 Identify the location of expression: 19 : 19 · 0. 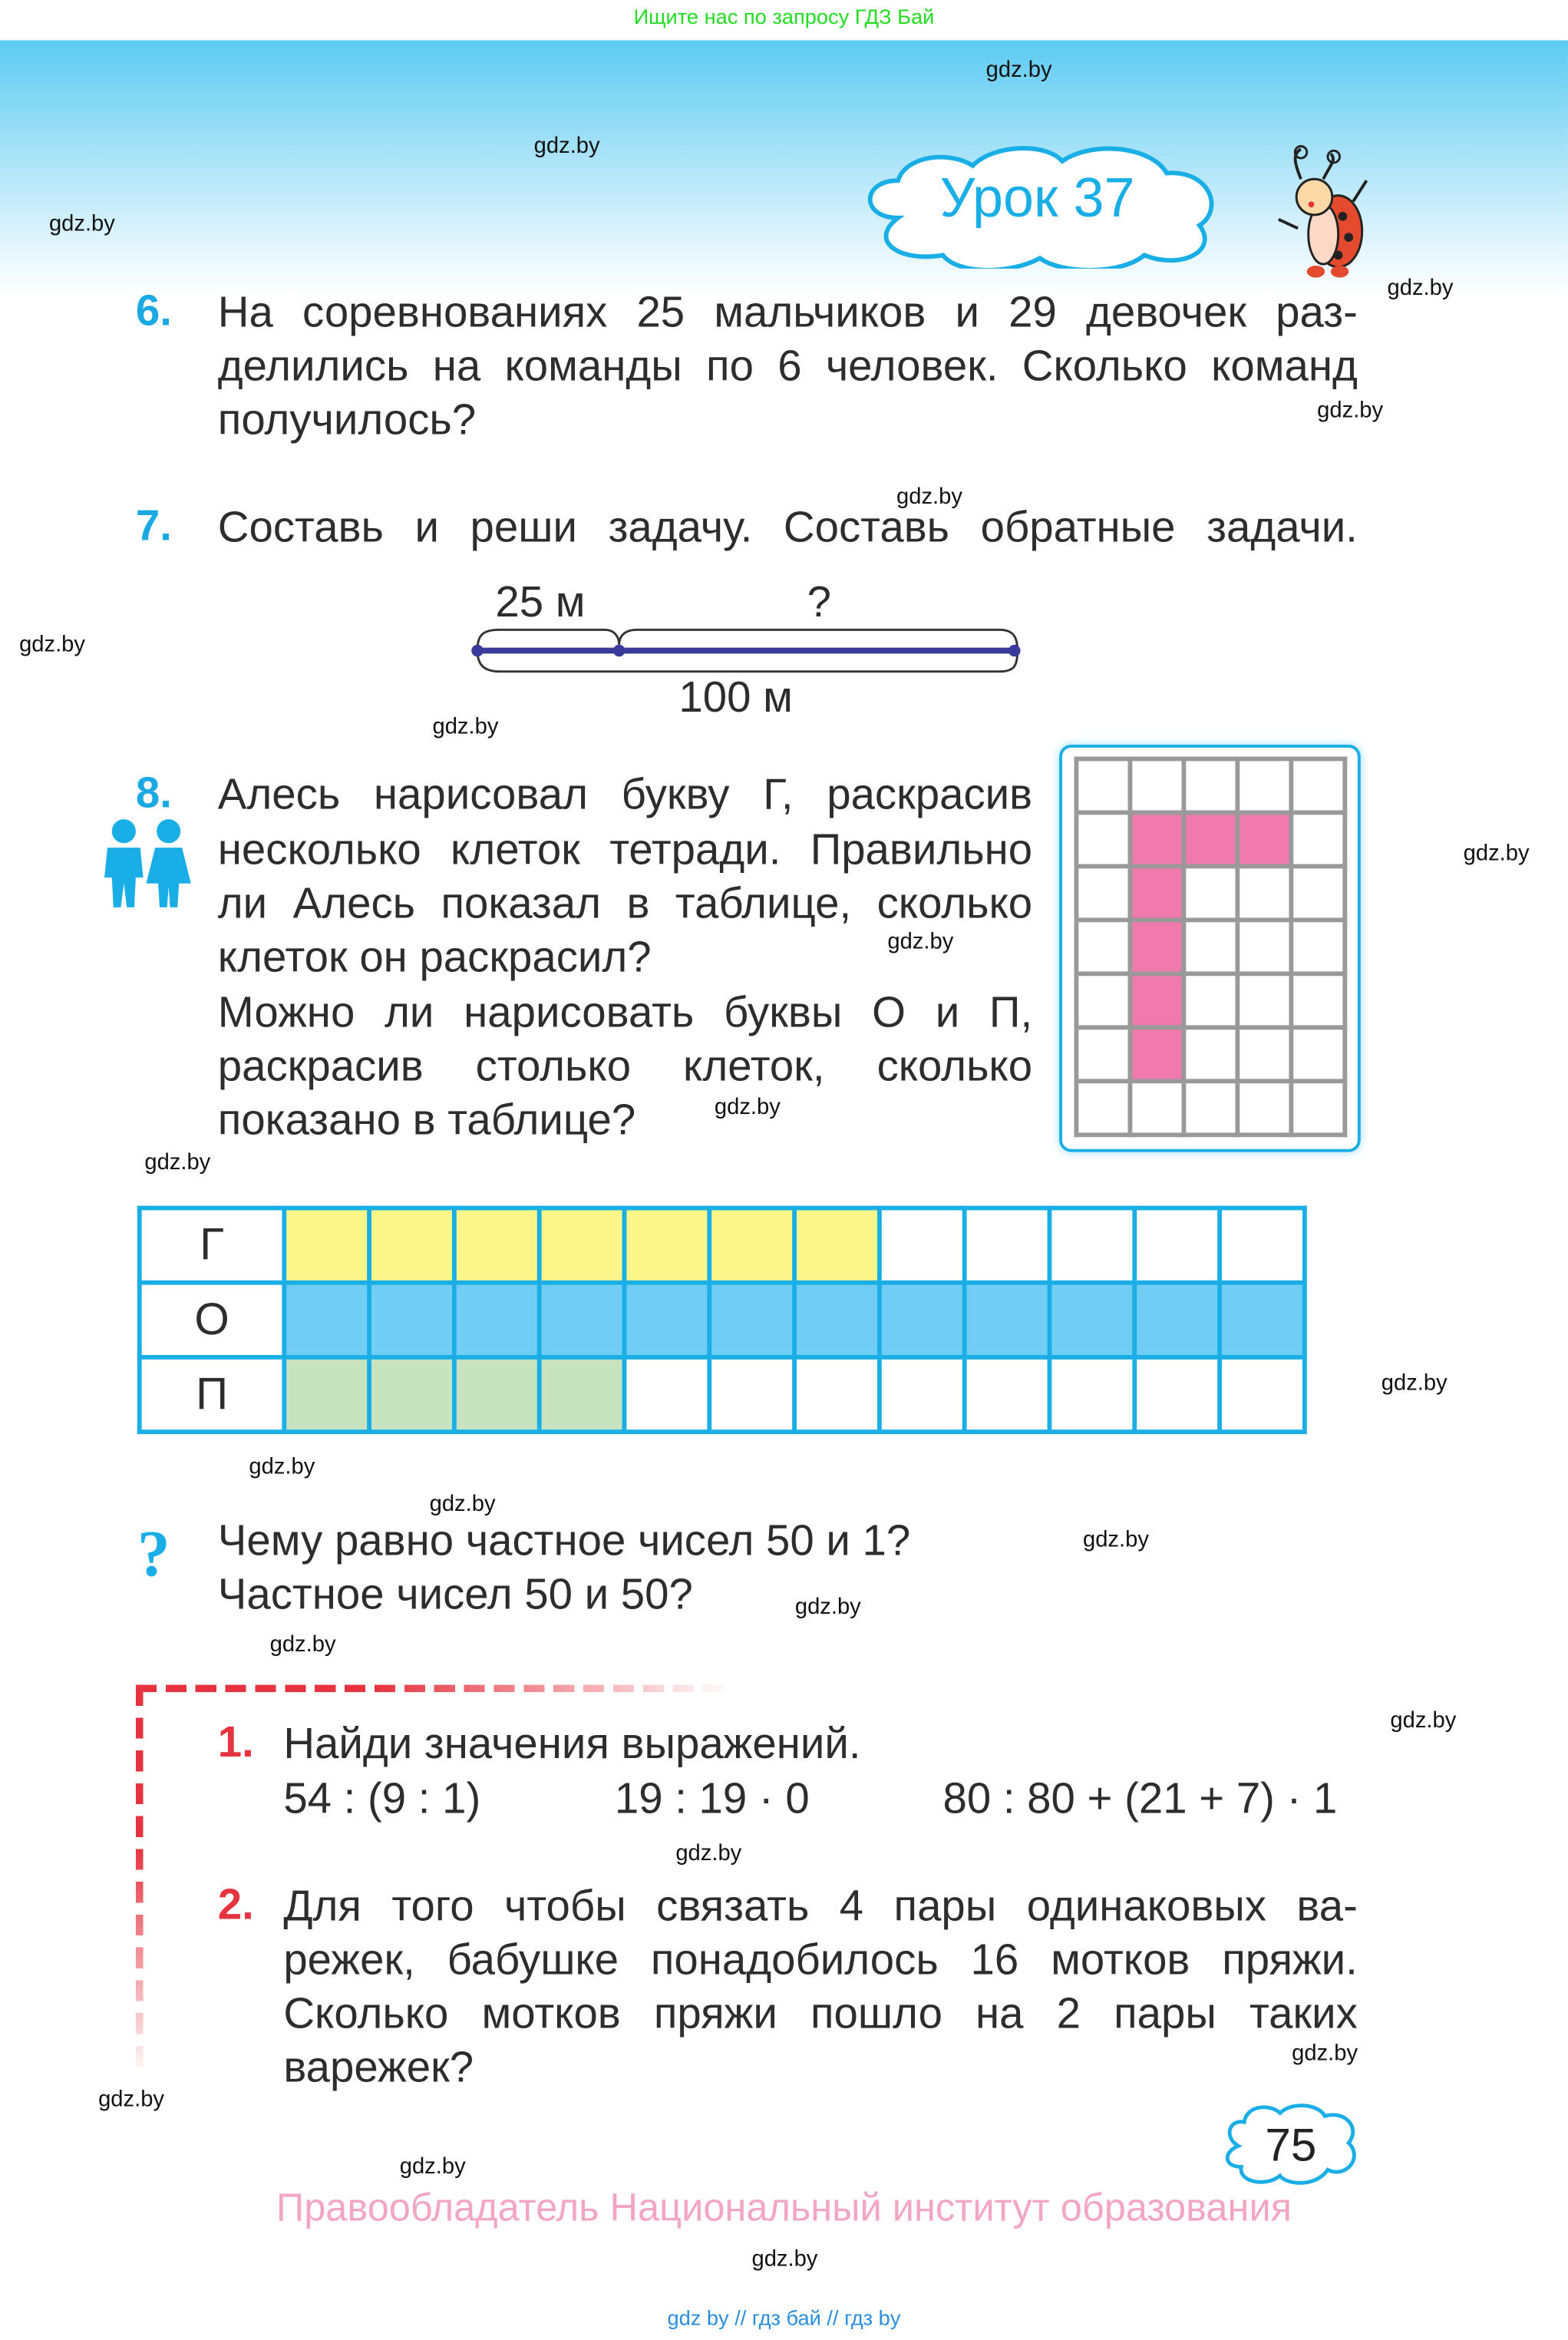
(712, 1800).